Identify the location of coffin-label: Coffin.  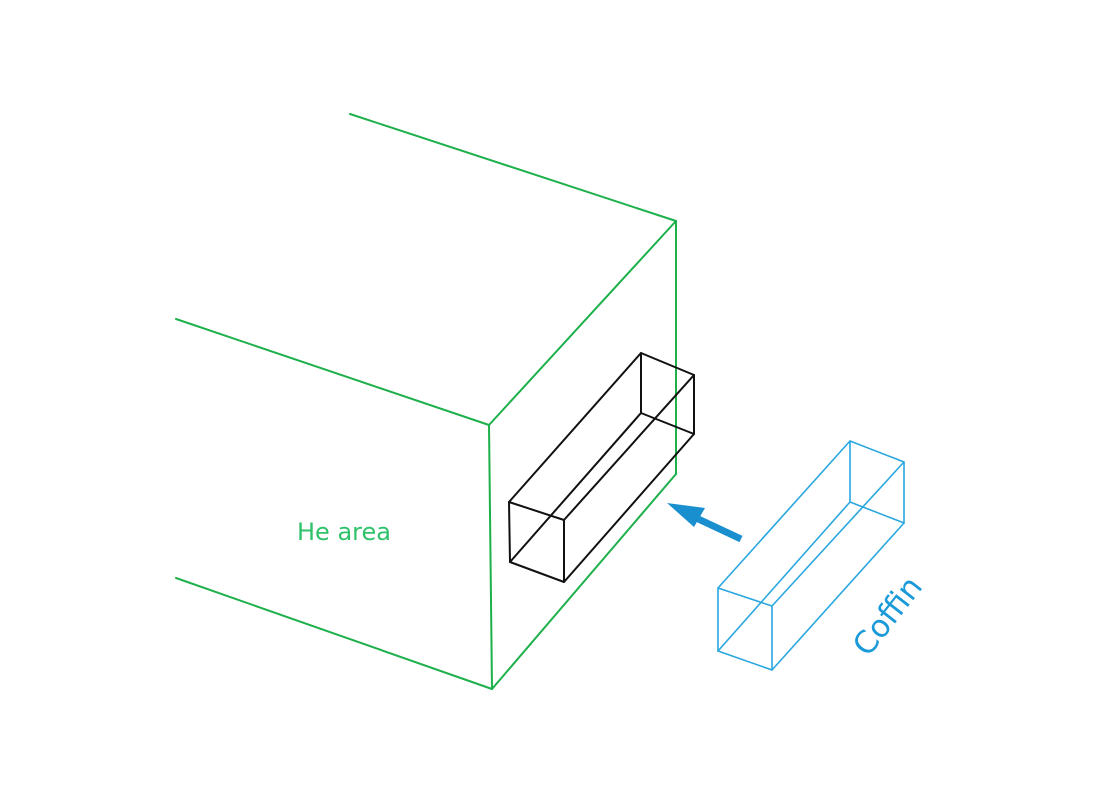
(888, 616).